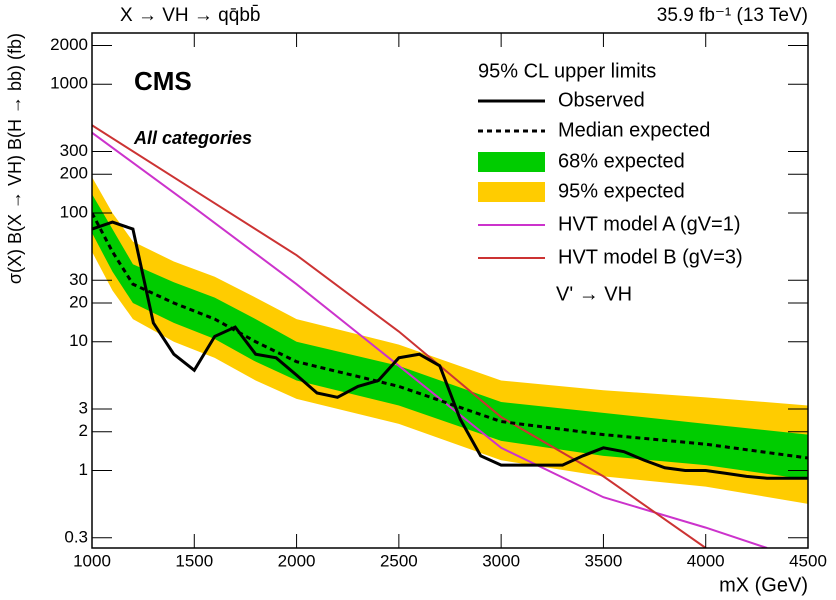 The width and height of the screenshot is (836, 600). I want to click on x-tick-label: 2500, so click(399, 560).